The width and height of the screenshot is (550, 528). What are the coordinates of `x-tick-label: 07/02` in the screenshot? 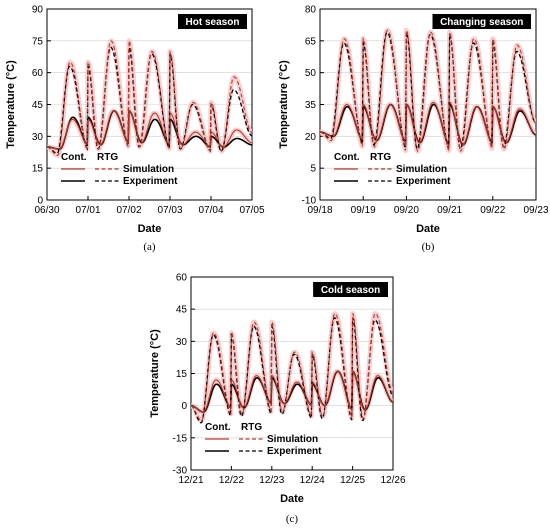 It's located at (128, 210).